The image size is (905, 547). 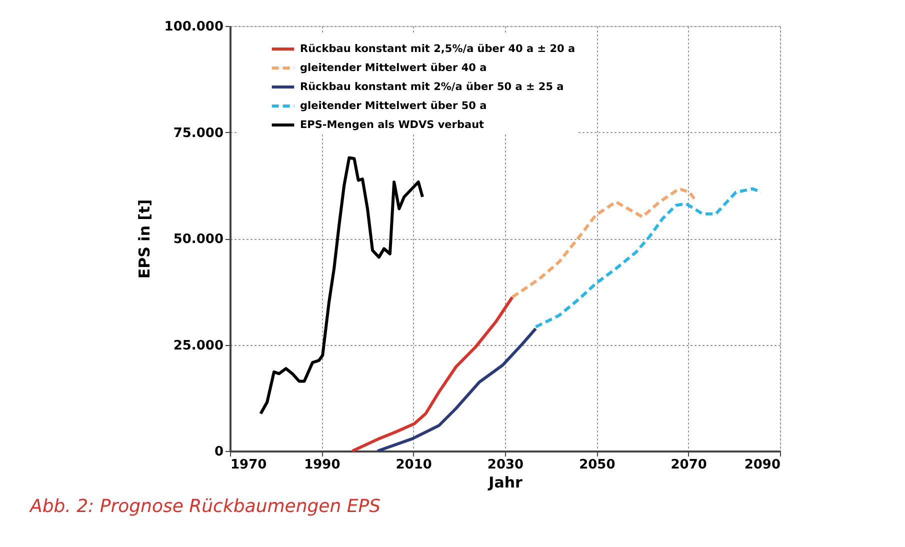 I want to click on x-axis-title: Jahr, so click(x=505, y=483).